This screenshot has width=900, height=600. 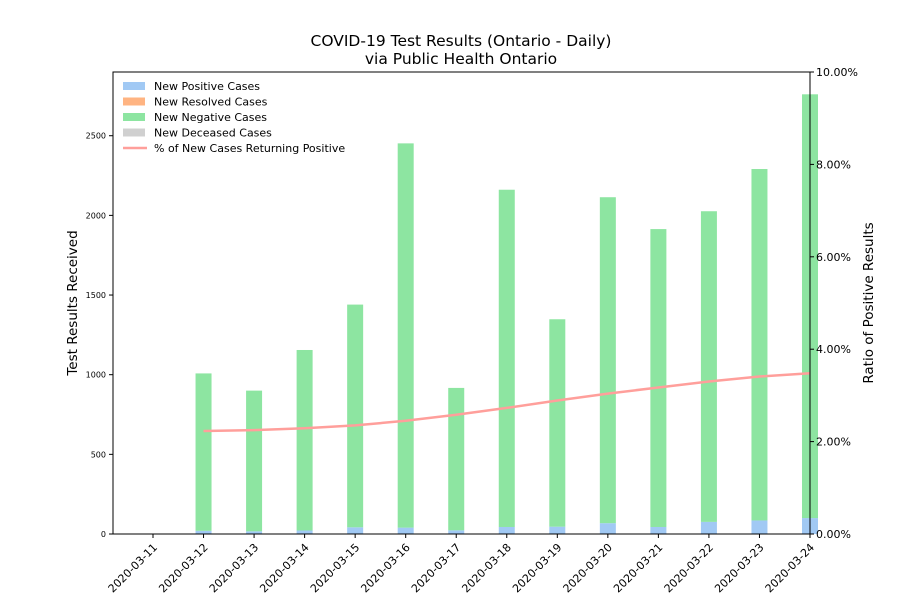 What do you see at coordinates (213, 133) in the screenshot?
I see `legend-label-3: New Deceased Cases` at bounding box center [213, 133].